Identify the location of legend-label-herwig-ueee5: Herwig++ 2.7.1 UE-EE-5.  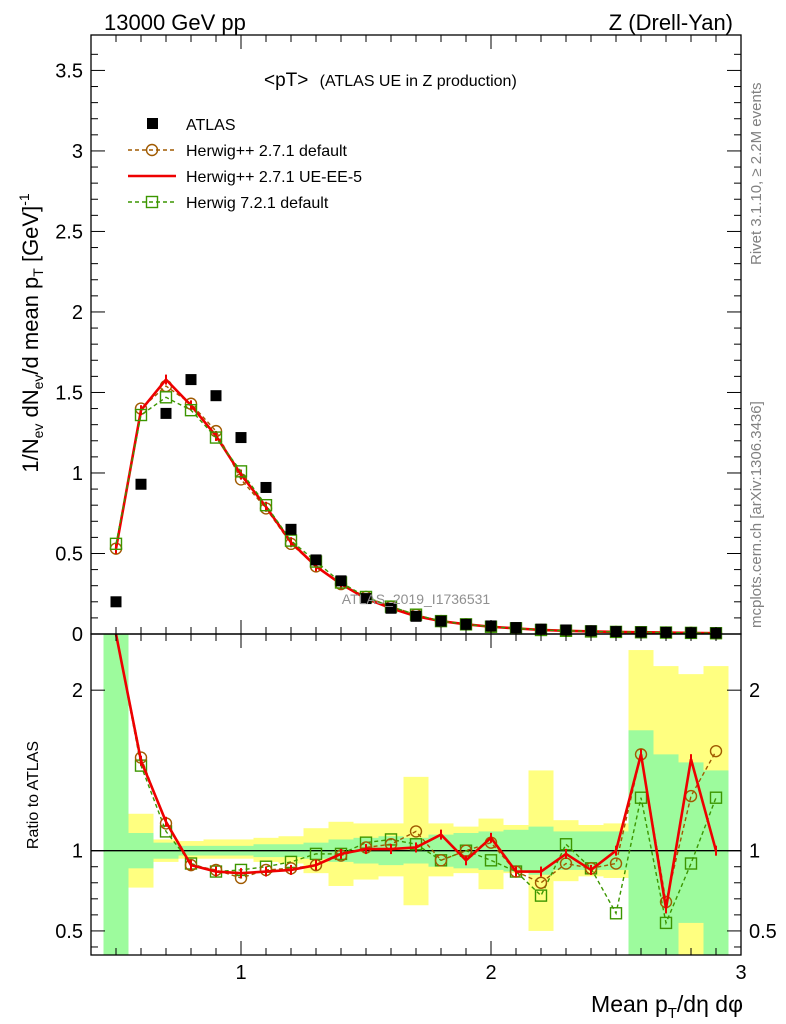
(274, 177).